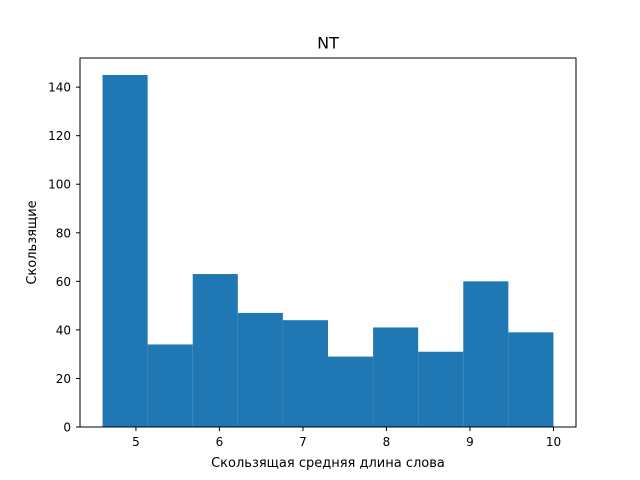 The height and width of the screenshot is (480, 640). Describe the element at coordinates (220, 442) in the screenshot. I see `x-tick-label: 6` at that location.